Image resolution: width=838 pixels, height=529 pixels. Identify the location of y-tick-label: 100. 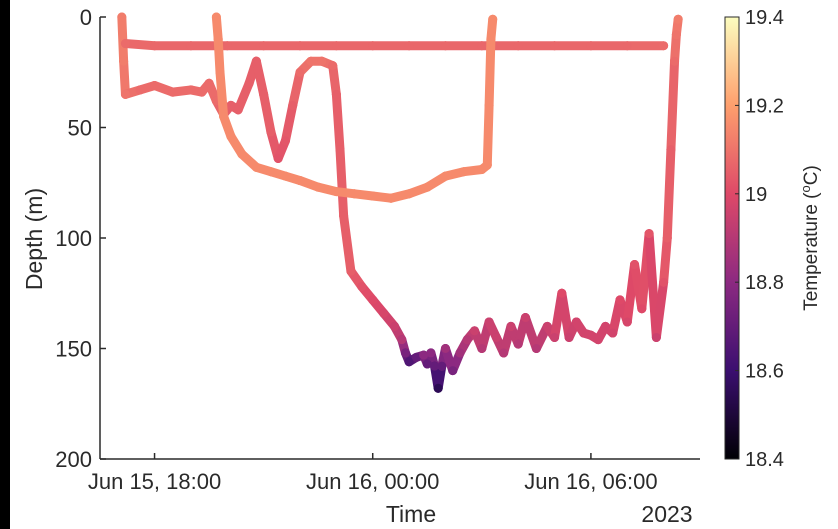
(73, 238).